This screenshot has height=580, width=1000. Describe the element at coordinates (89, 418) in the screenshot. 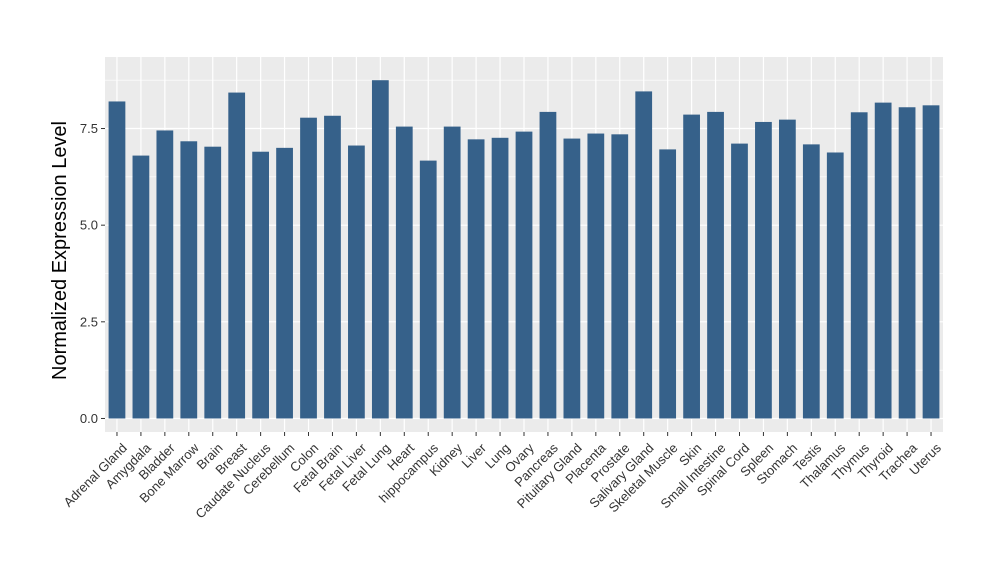

I see `y-tick-label: 0.0` at that location.